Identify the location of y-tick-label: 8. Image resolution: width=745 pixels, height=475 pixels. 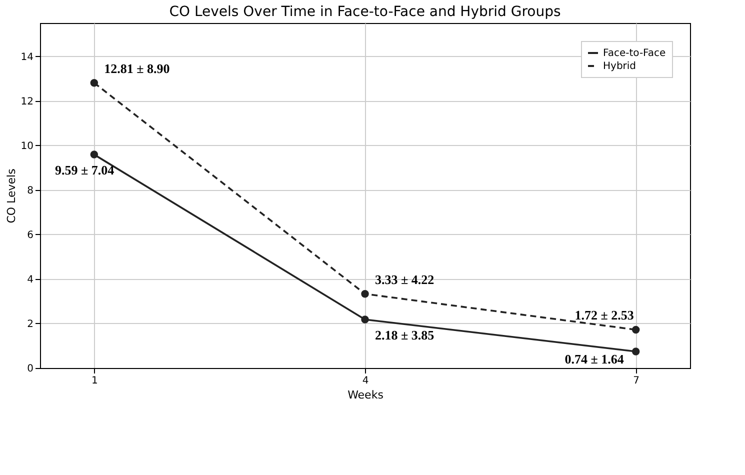
(30, 190).